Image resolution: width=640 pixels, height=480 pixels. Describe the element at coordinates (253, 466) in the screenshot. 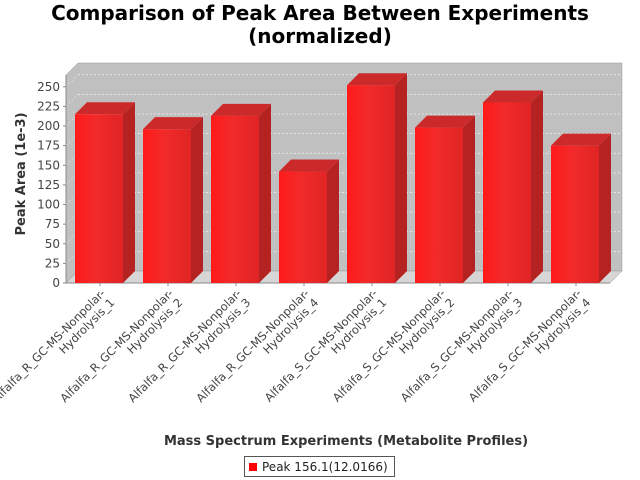

I see `legend-swatch` at that location.